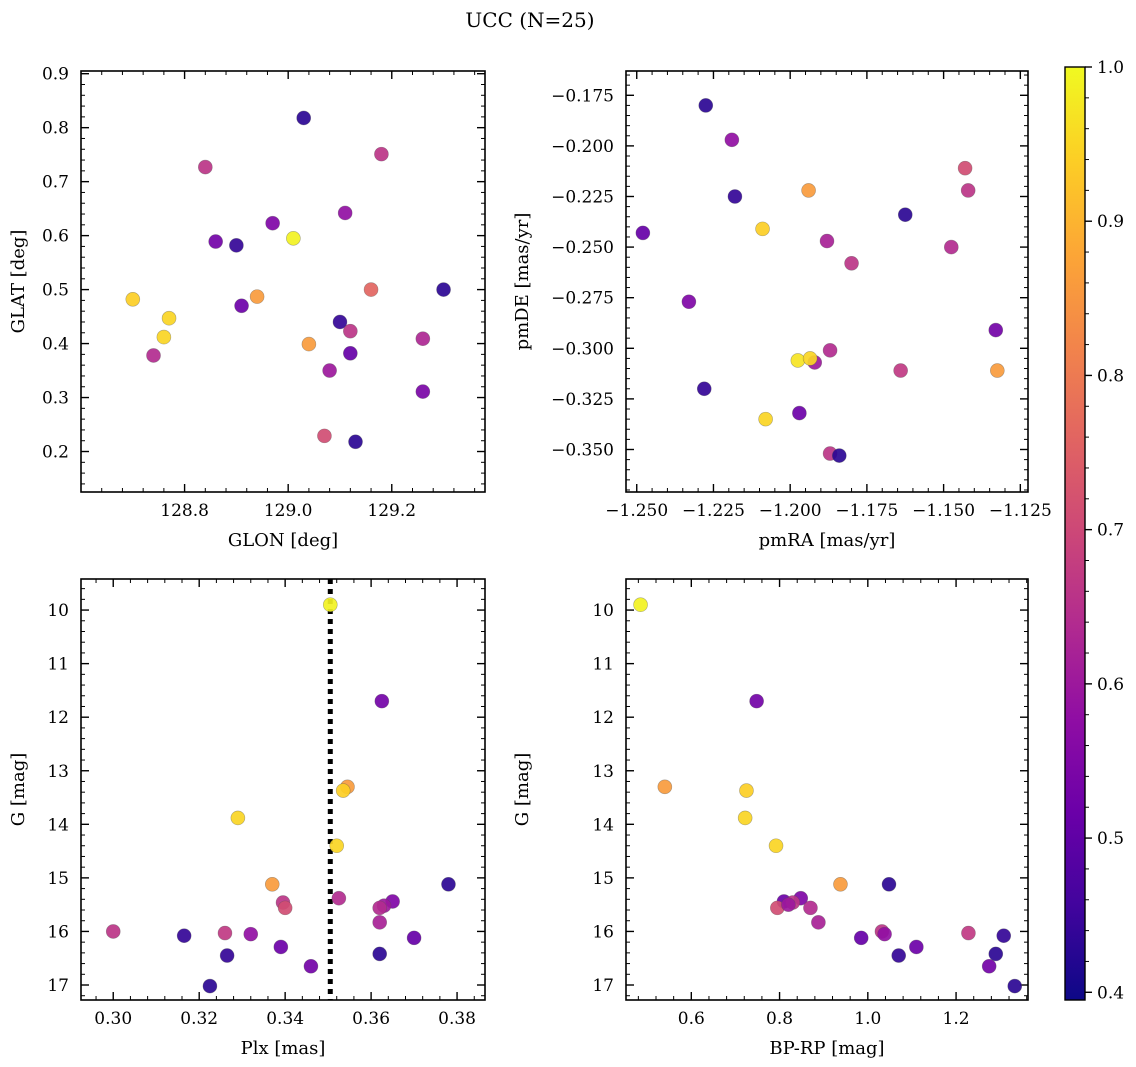 Image resolution: width=1136 pixels, height=1067 pixels. I want to click on x-tick-label: −1.250, so click(636, 511).